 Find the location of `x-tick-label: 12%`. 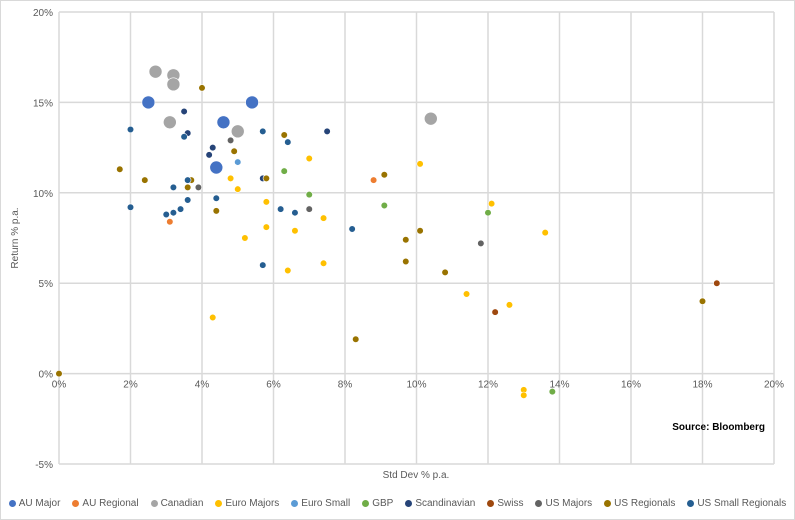

x-tick-label: 12% is located at coordinates (488, 385).